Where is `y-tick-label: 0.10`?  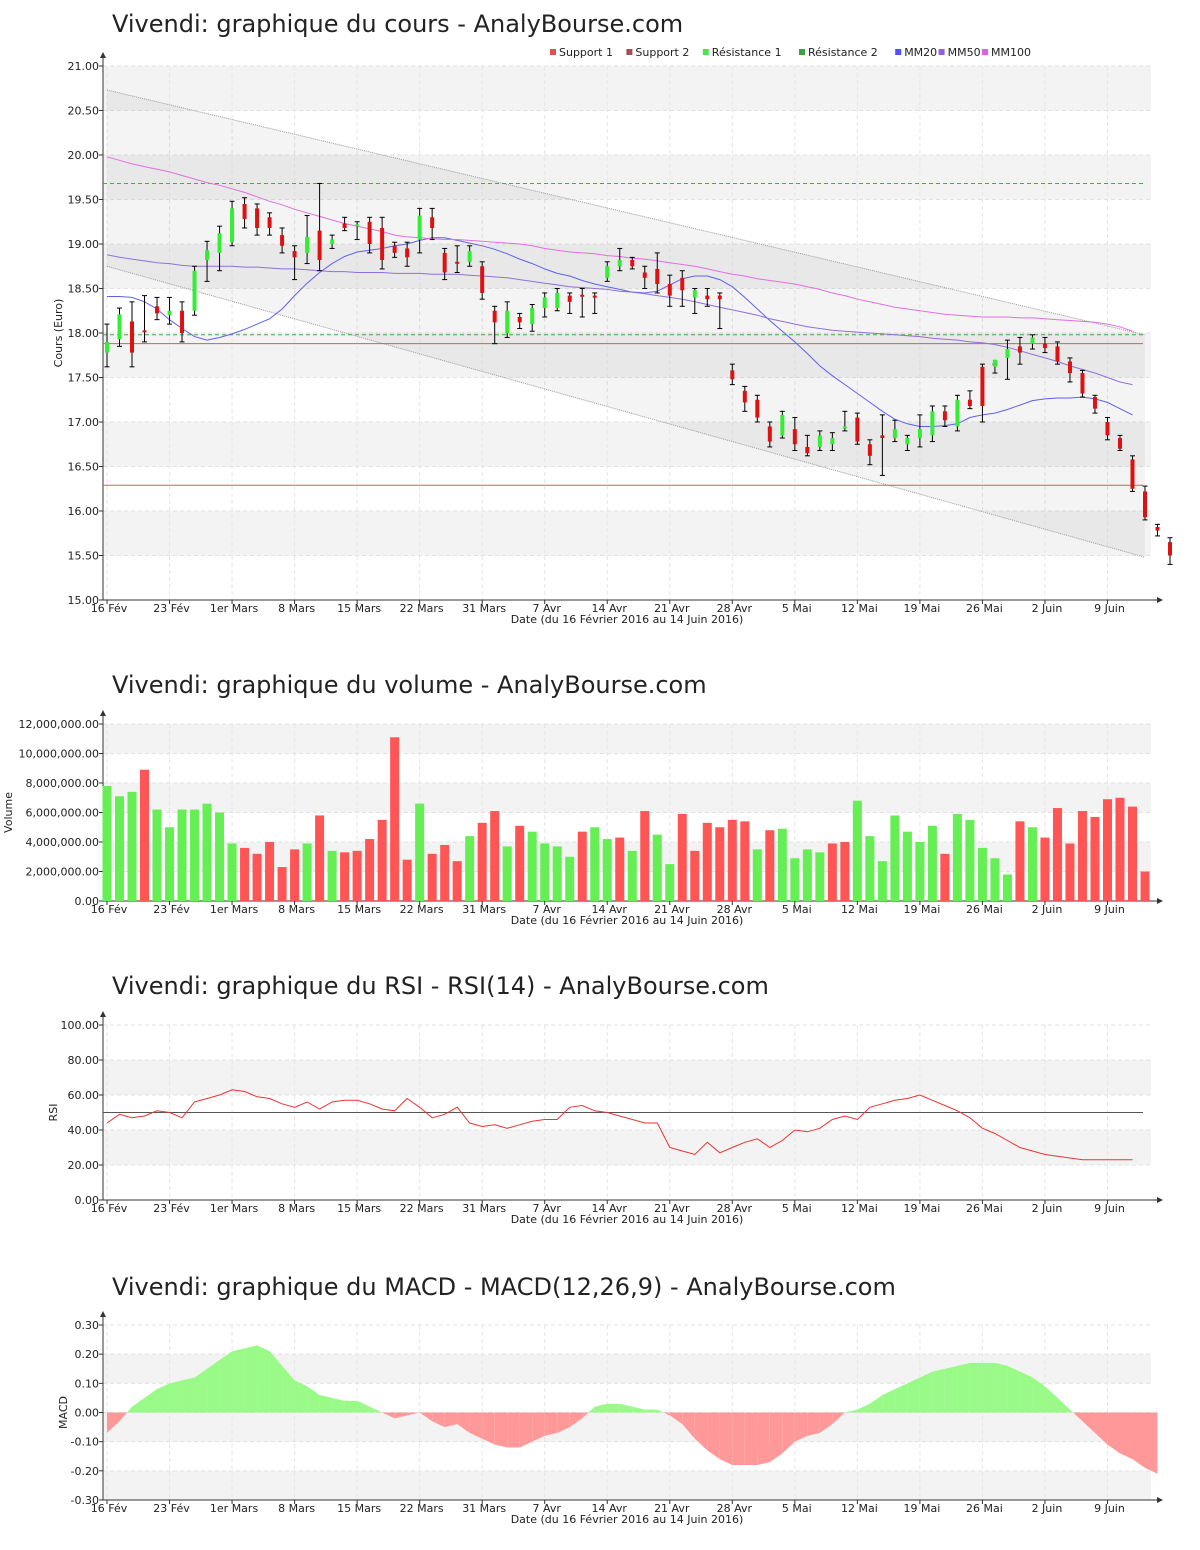 y-tick-label: 0.10 is located at coordinates (87, 1383).